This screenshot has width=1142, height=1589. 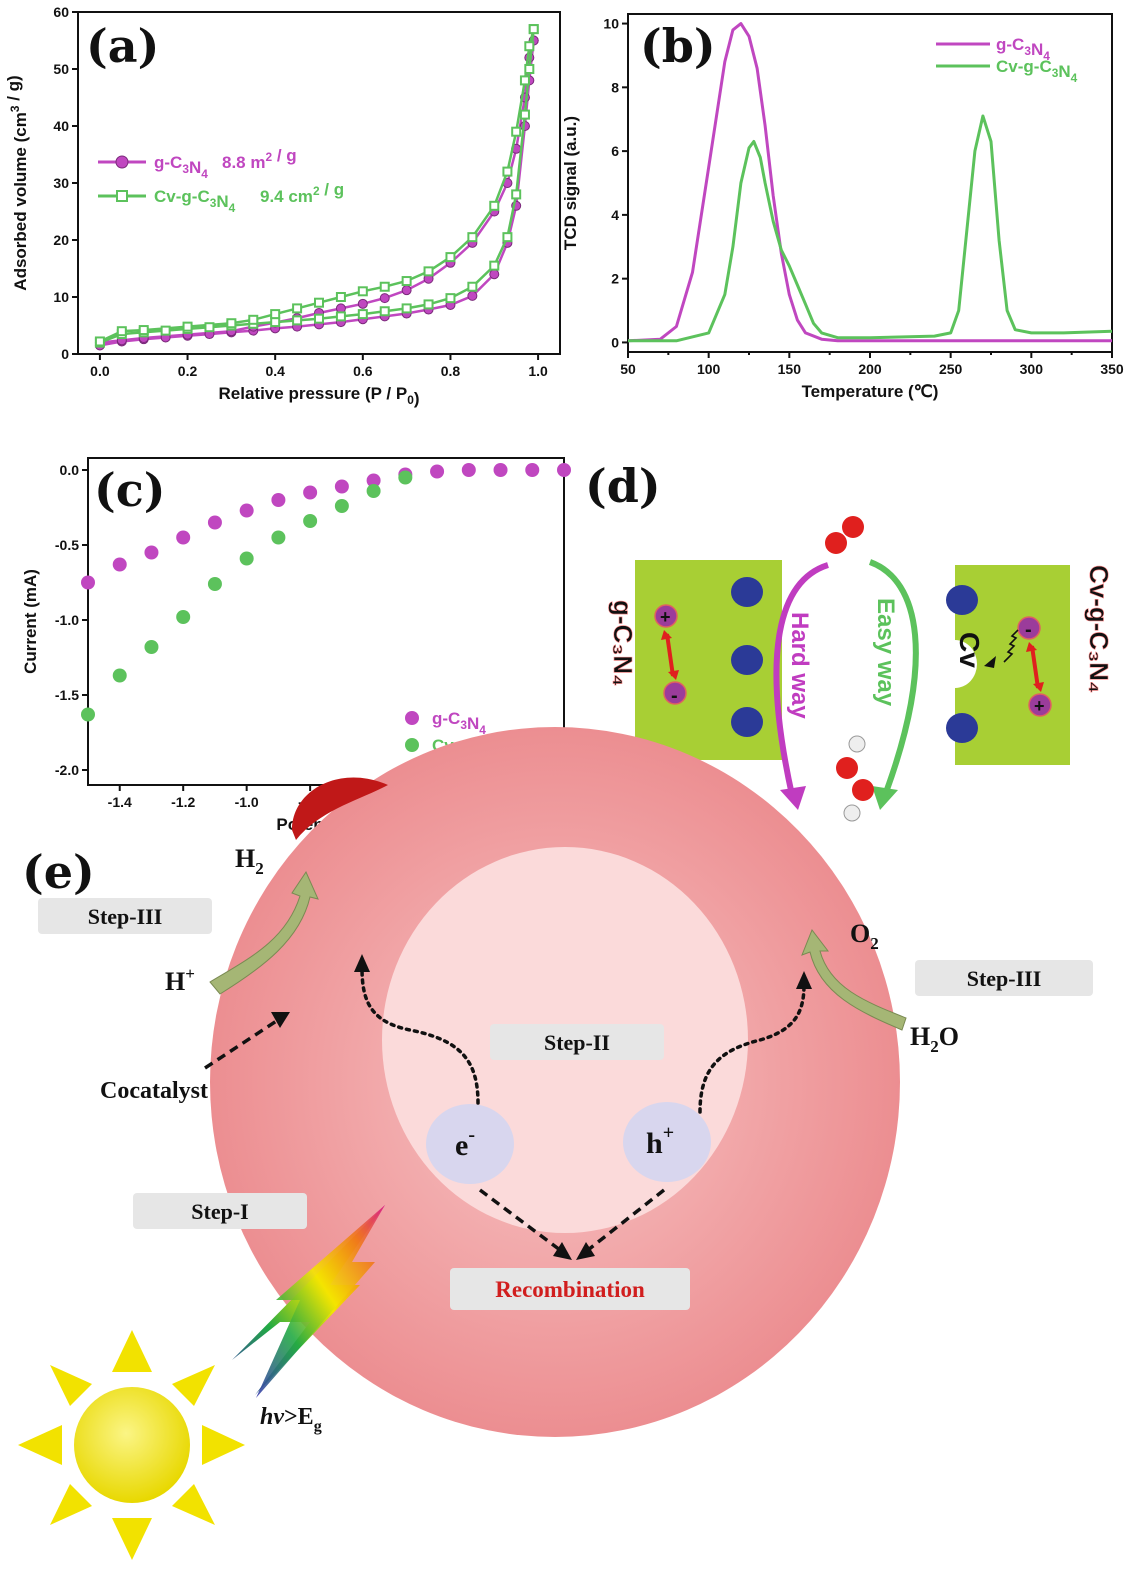 What do you see at coordinates (870, 228) in the screenshot?
I see `series-cv-g-c3n4-line` at bounding box center [870, 228].